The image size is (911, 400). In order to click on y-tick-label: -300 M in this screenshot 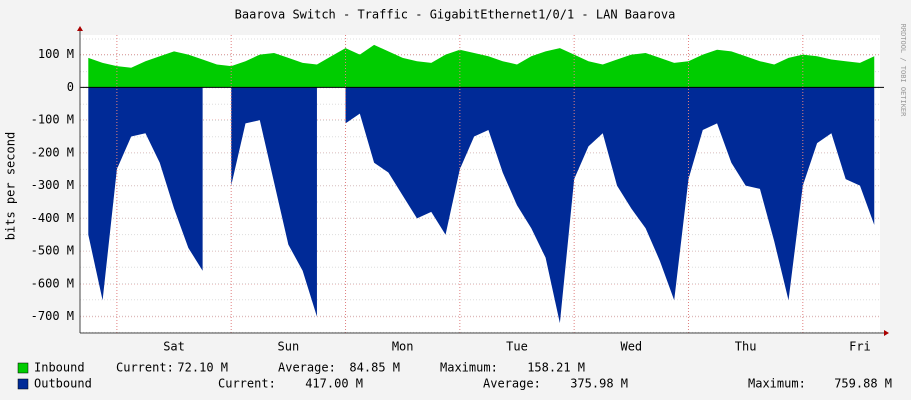, I will do `click(52, 185)`.